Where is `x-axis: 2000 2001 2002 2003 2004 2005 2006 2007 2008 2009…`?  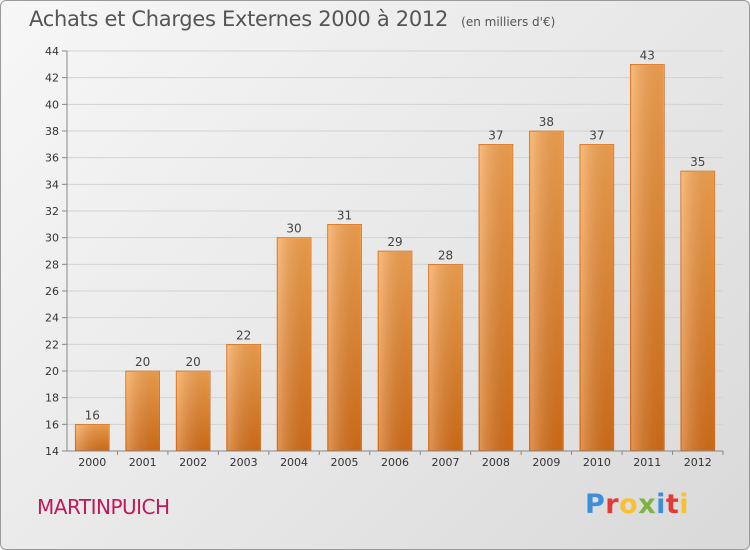
x-axis: 2000 2001 2002 2003 2004 2005 2006 2007 2008 2009… is located at coordinates (395, 459).